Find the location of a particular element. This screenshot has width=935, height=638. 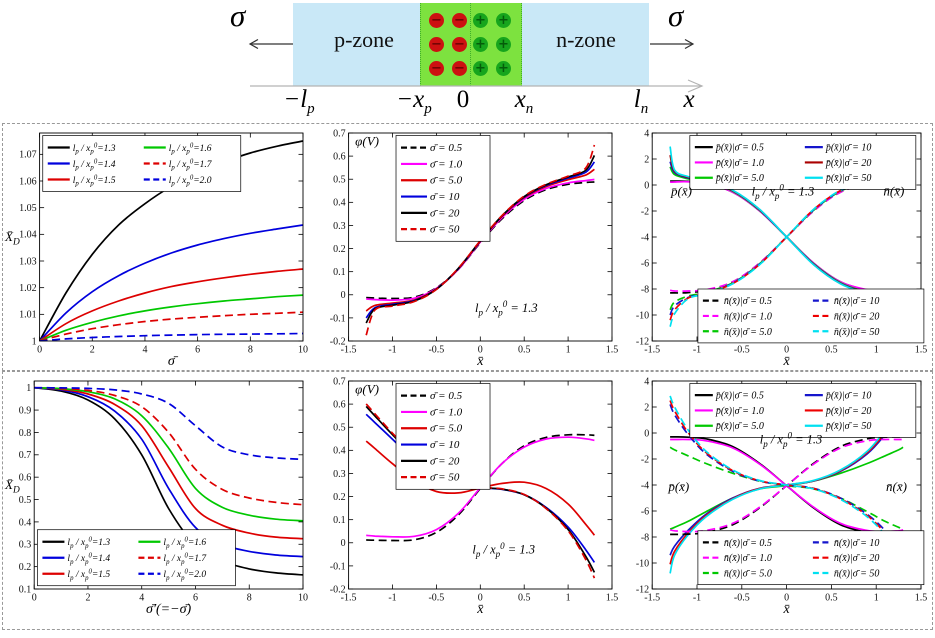

svg-text: n̄(x̄)|σ̄ = 50 is located at coordinates (857, 332).